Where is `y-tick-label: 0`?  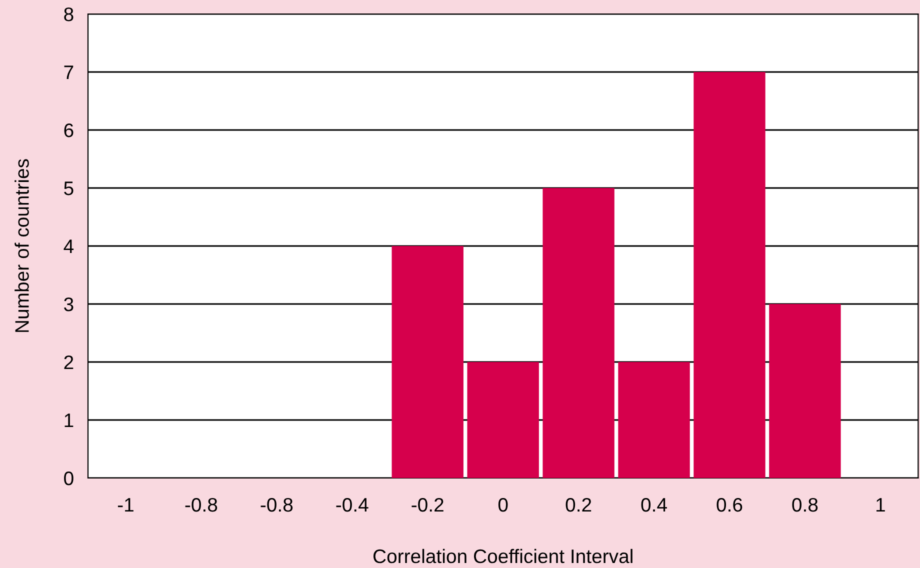 y-tick-label: 0 is located at coordinates (69, 478).